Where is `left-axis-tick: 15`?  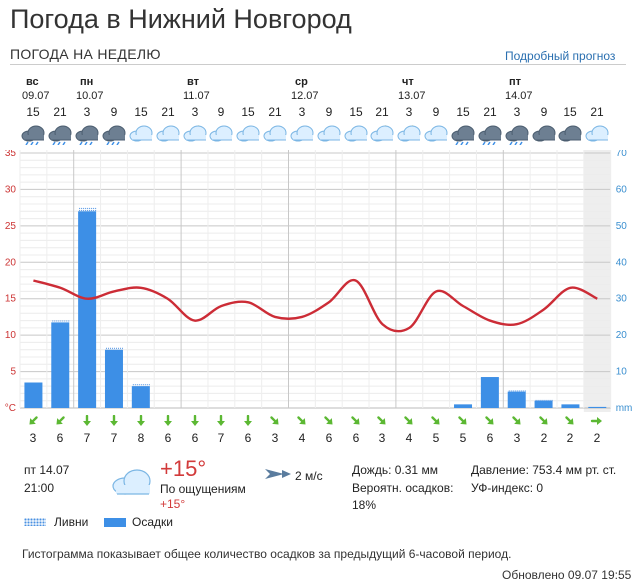
left-axis-tick: 15 is located at coordinates (11, 299).